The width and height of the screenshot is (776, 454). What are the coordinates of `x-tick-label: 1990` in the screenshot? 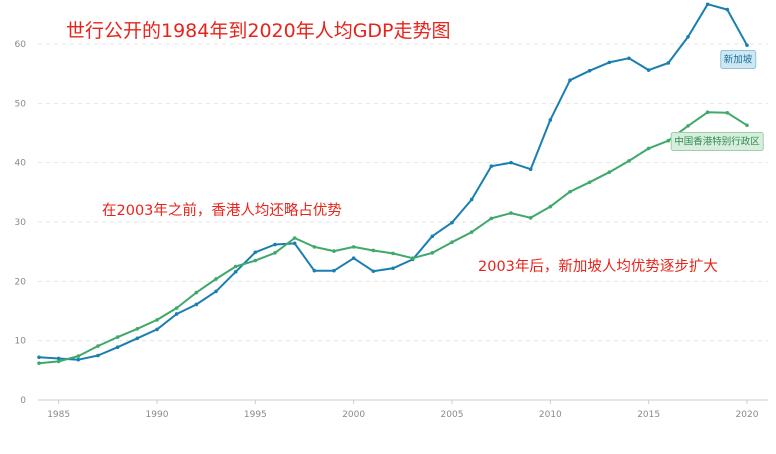 It's located at (157, 415).